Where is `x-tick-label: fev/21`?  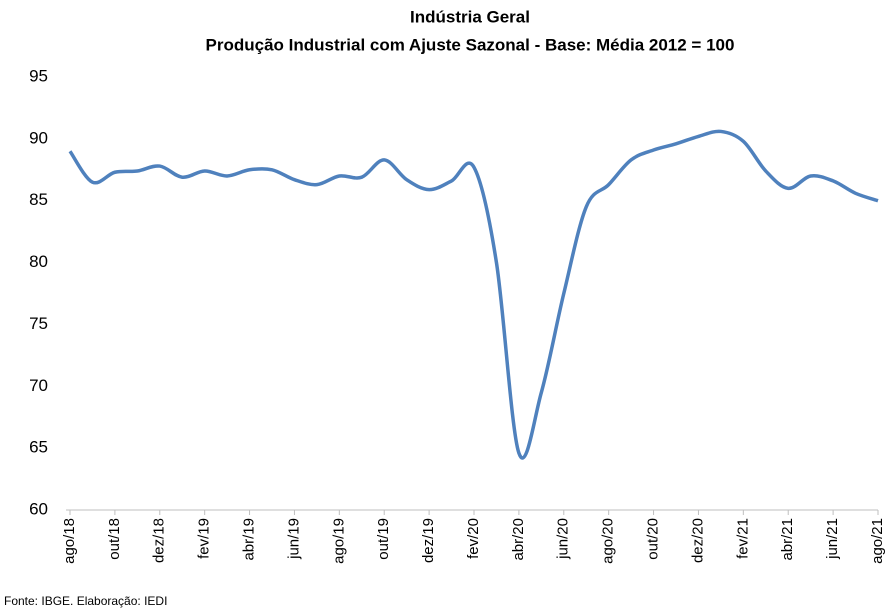
x-tick-label: fev/21 is located at coordinates (742, 538).